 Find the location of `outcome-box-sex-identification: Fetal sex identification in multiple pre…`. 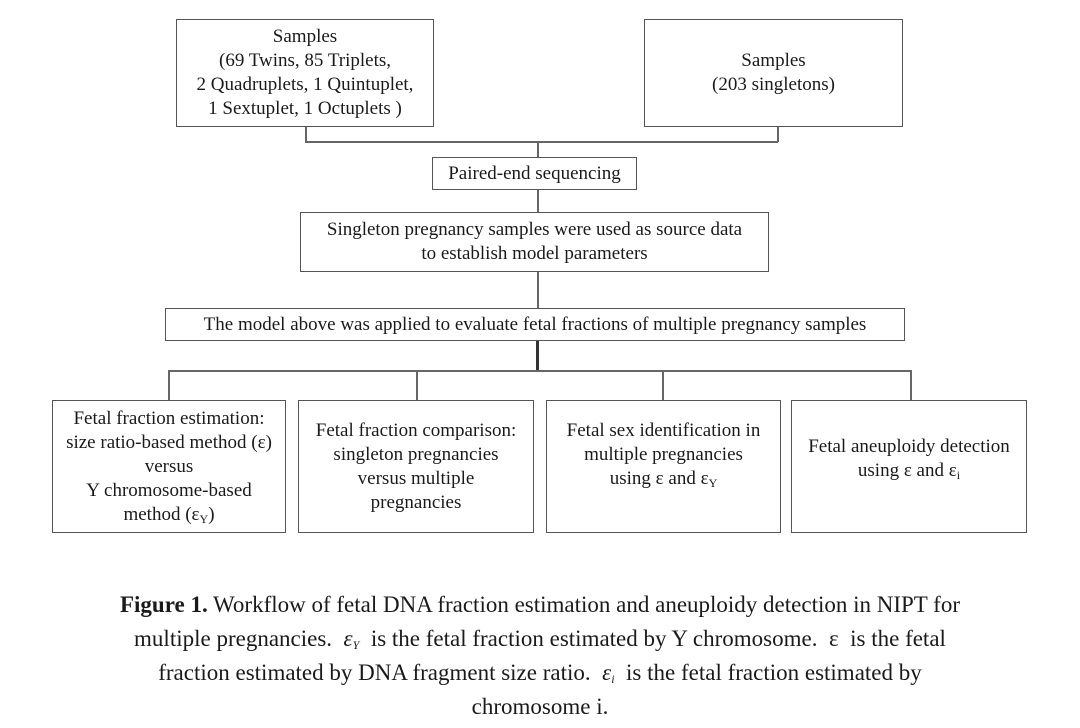

outcome-box-sex-identification: Fetal sex identification in multiple pre… is located at coordinates (663, 466).